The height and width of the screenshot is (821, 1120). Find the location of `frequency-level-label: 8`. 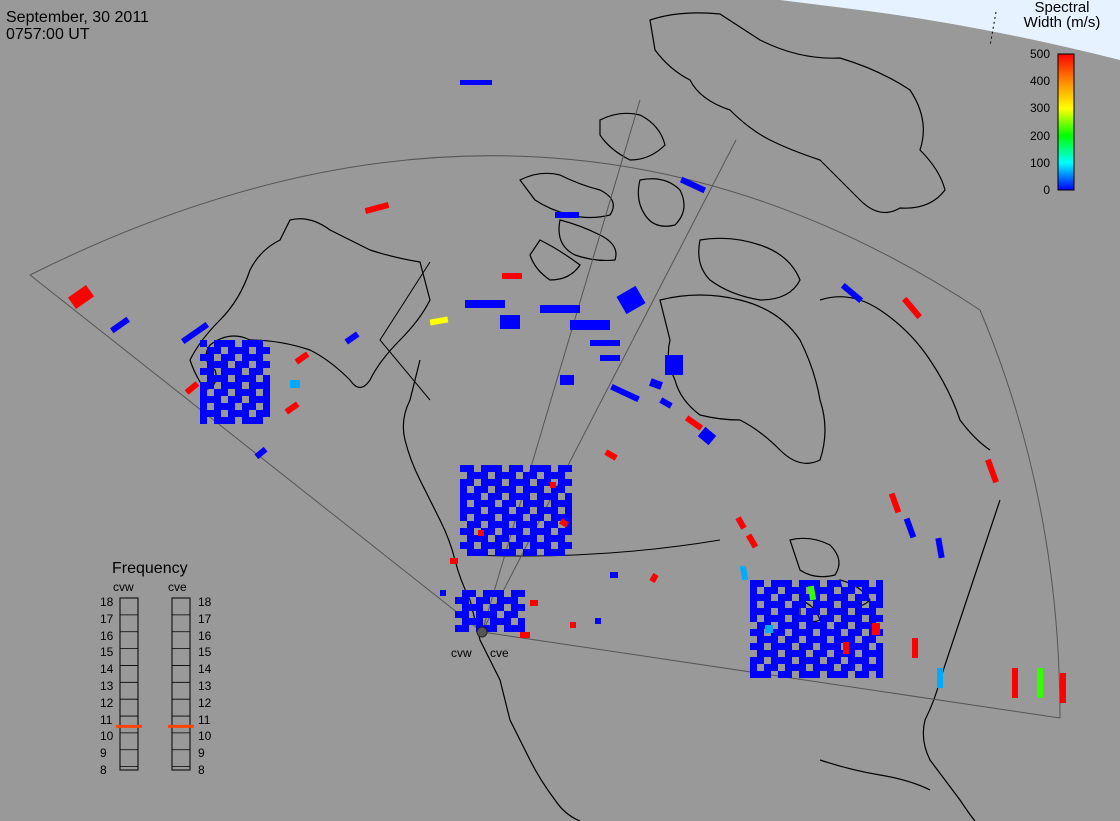

frequency-level-label: 8 is located at coordinates (103, 770).